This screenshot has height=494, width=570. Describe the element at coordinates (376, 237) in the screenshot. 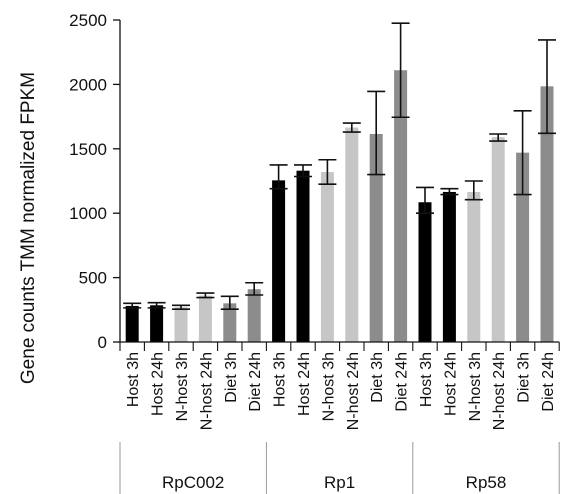

I see `bar-Rp1-Diet-3h` at that location.